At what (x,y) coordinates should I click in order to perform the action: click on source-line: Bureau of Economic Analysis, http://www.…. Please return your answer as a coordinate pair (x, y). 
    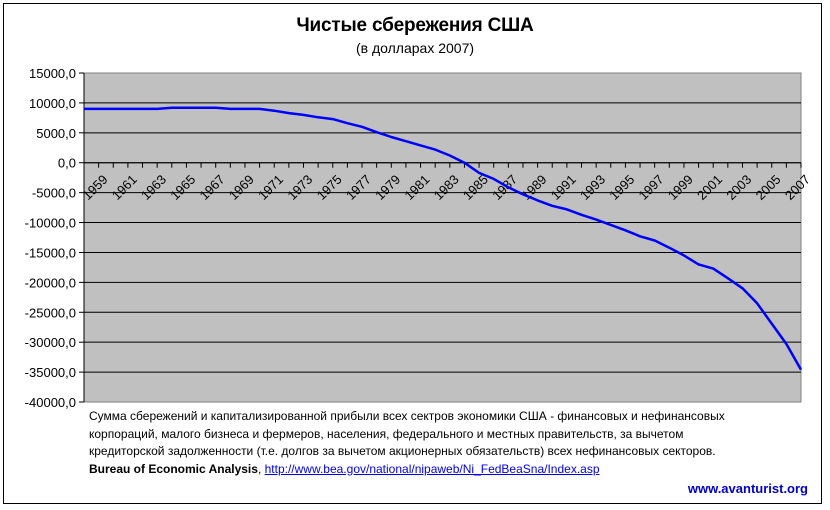
    Looking at the image, I should click on (449, 470).